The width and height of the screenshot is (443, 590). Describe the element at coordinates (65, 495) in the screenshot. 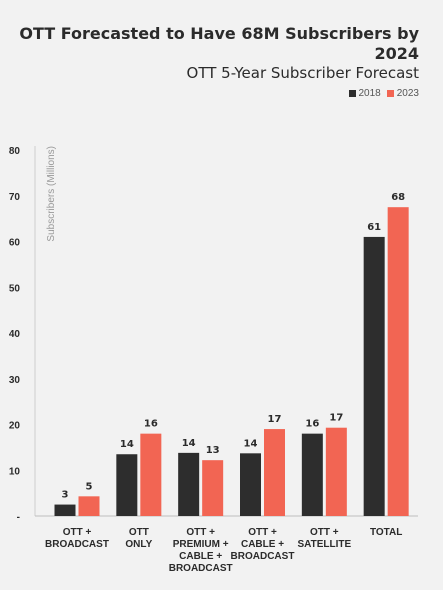

I see `data-label-2018-0: 3` at that location.